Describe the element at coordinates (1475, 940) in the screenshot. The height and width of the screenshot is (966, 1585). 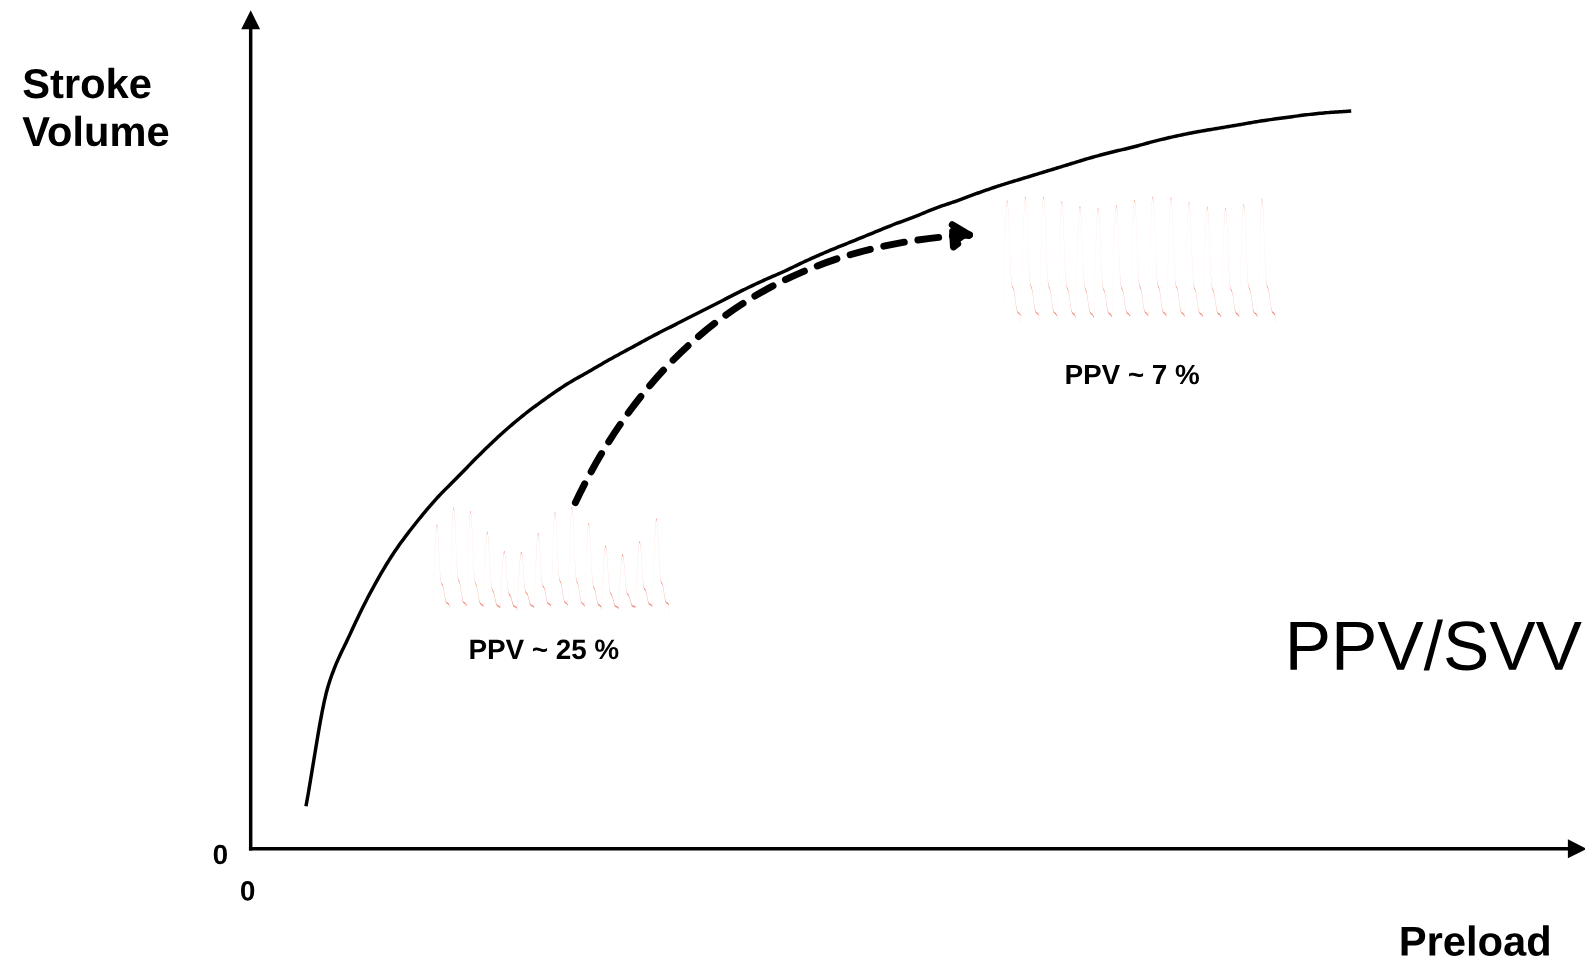
I see `x-axis-title: Preload` at that location.